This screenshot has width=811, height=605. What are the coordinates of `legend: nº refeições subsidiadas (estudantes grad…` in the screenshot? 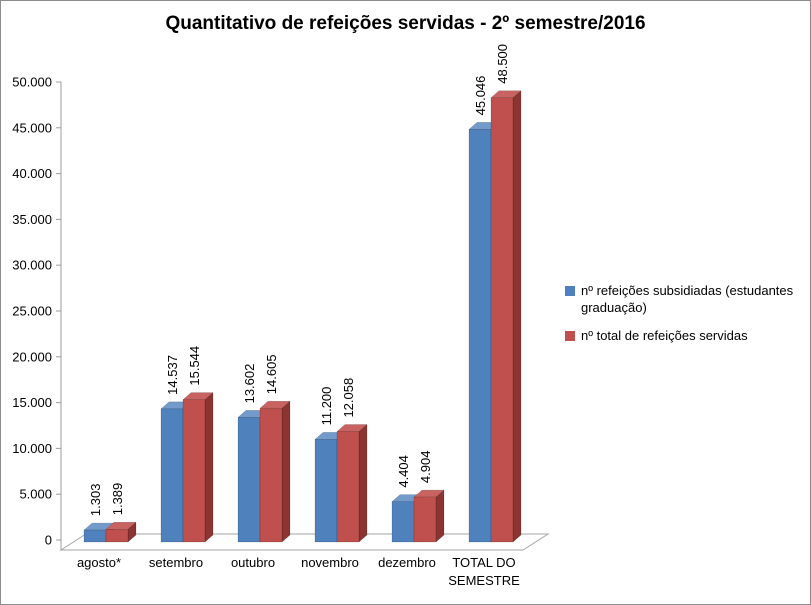 It's located at (686, 319).